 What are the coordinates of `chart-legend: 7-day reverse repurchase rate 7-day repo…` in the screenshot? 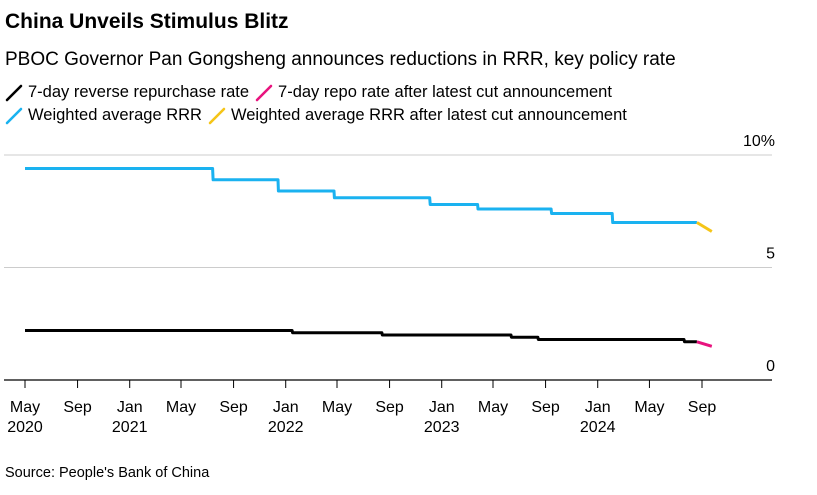 It's located at (319, 104).